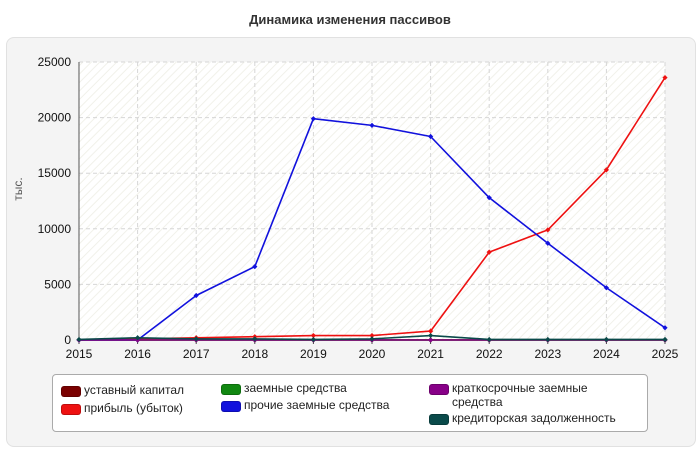 This screenshot has height=450, width=700. What do you see at coordinates (55, 118) in the screenshot?
I see `y-tick-label: 20000` at bounding box center [55, 118].